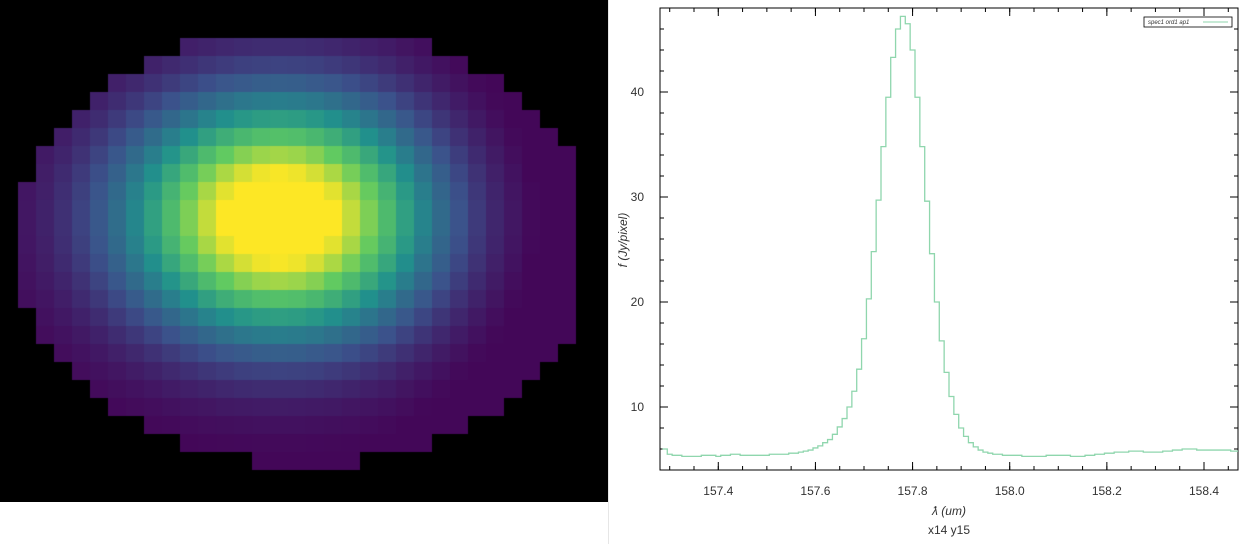 The image size is (1243, 544). Describe the element at coordinates (1107, 491) in the screenshot. I see `x-tick-label: 158.2` at that location.